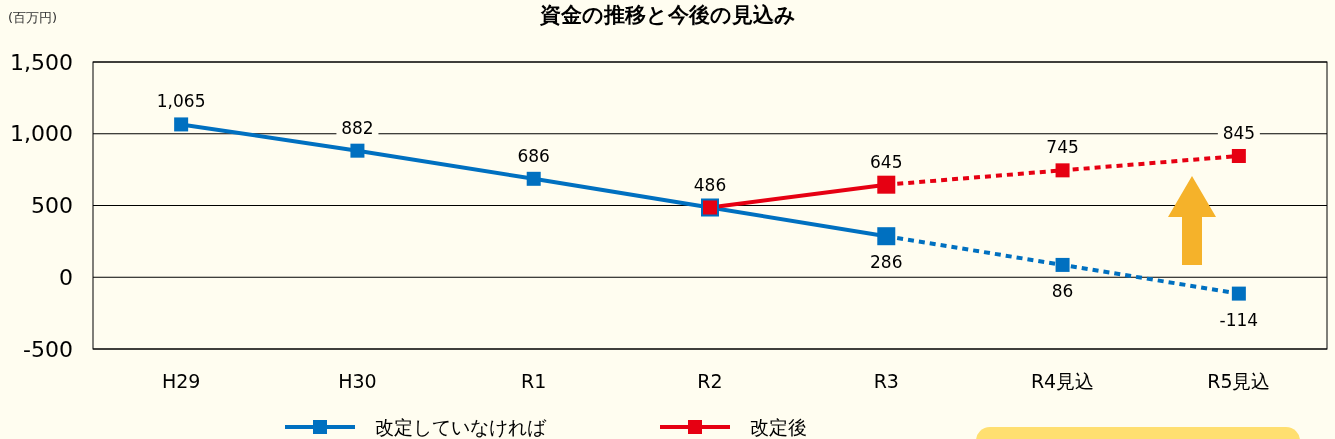  Describe the element at coordinates (1062, 381) in the screenshot. I see `x-tick-label: R4見込` at that location.